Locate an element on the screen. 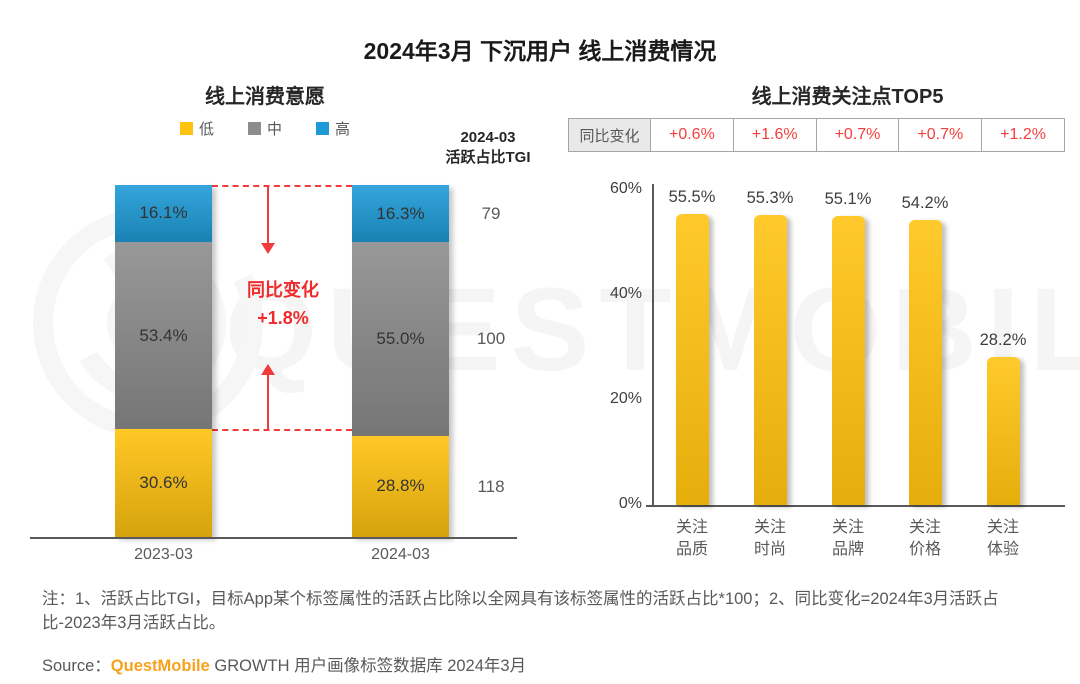 This screenshot has height=684, width=1080. bar-value-label: 28.2% is located at coordinates (1003, 339).